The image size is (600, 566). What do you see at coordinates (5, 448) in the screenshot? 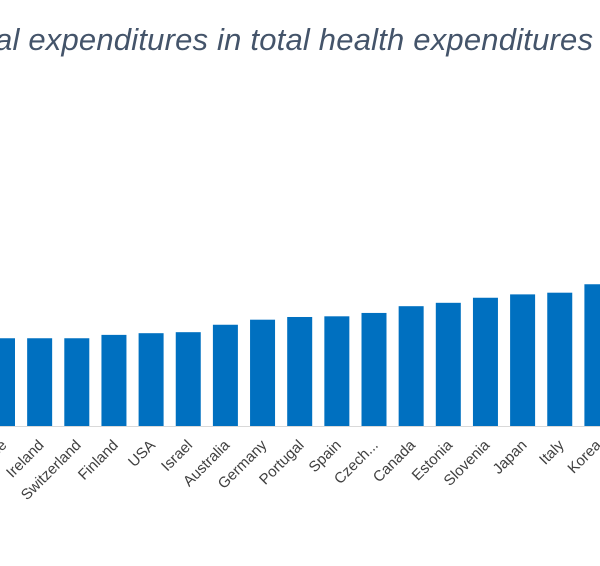
I see `x-tick-label: ce` at bounding box center [5, 448].